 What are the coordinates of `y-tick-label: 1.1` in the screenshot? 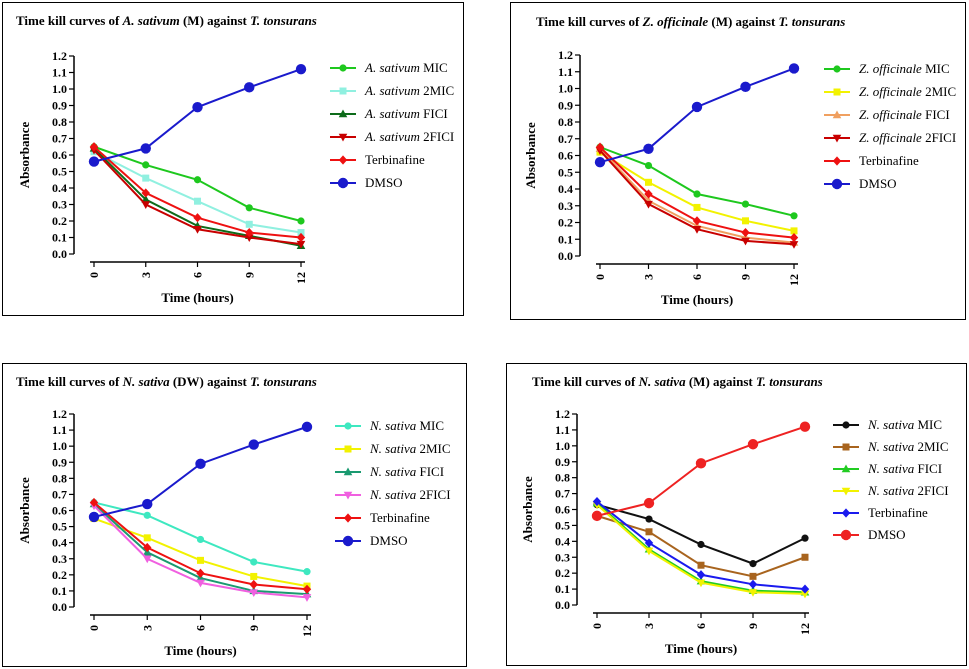 It's located at (59, 73).